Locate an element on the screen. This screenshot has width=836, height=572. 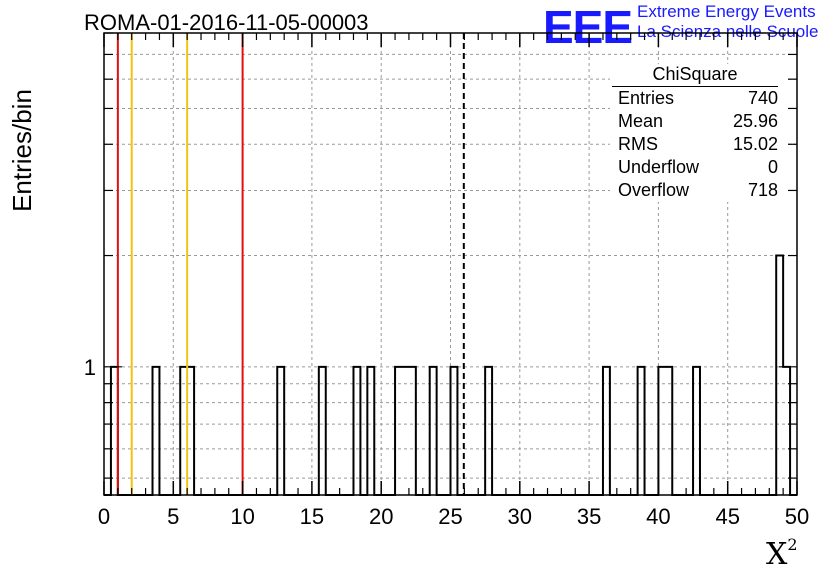
x-axis-label: X2 is located at coordinates (782, 553).